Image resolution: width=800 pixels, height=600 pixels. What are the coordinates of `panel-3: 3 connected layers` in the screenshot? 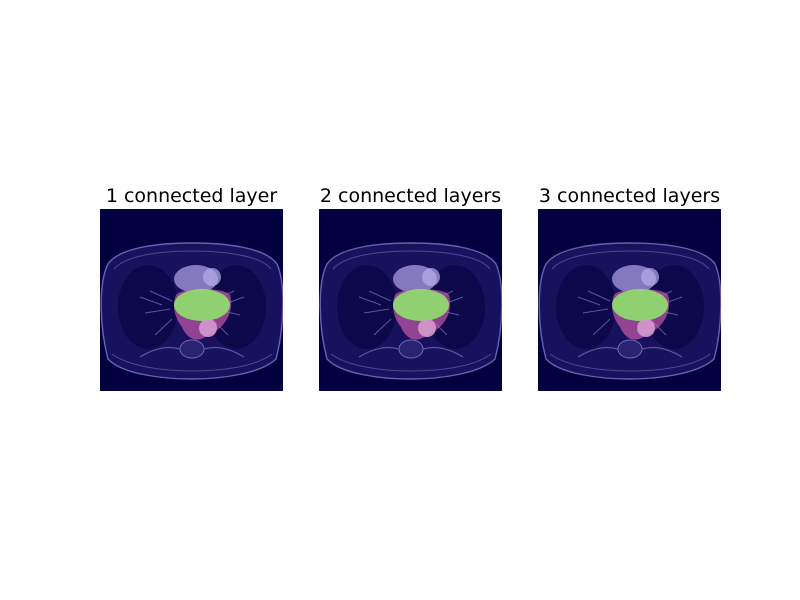 It's located at (629, 287).